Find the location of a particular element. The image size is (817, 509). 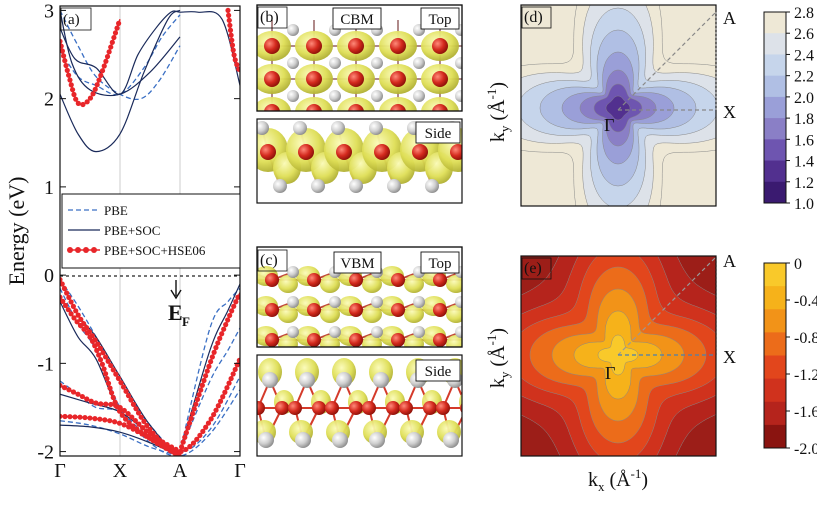

cbm-top-label-box is located at coordinates (440, 18).